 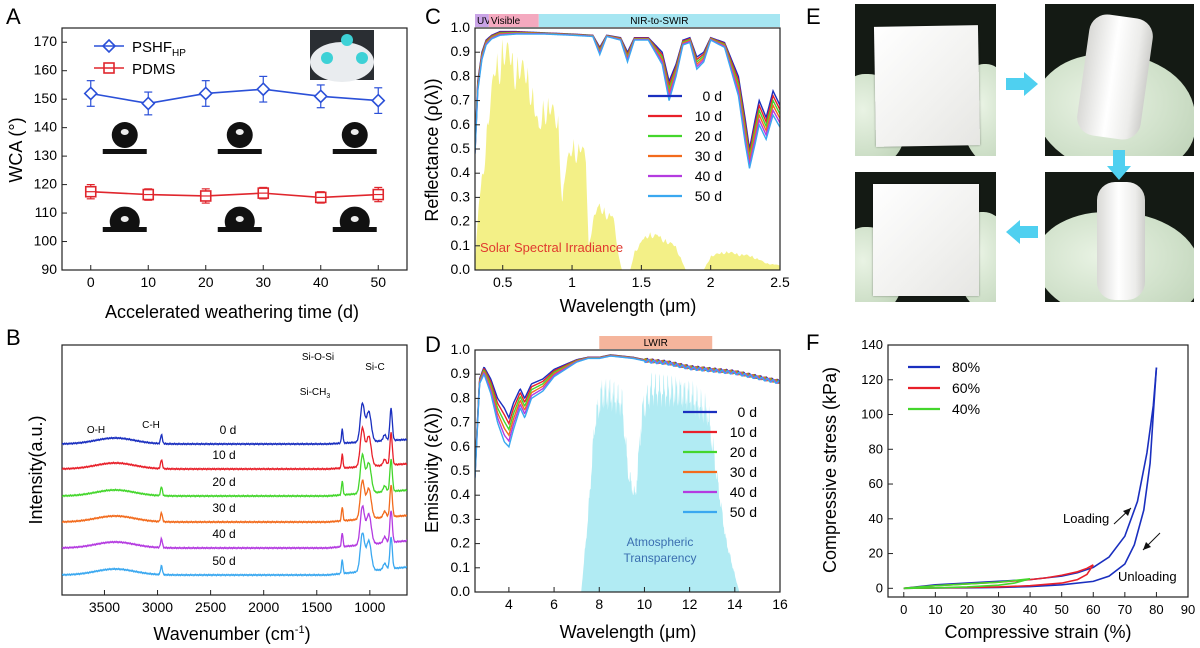 I want to click on legend-marker-pdms, so click(x=109, y=68).